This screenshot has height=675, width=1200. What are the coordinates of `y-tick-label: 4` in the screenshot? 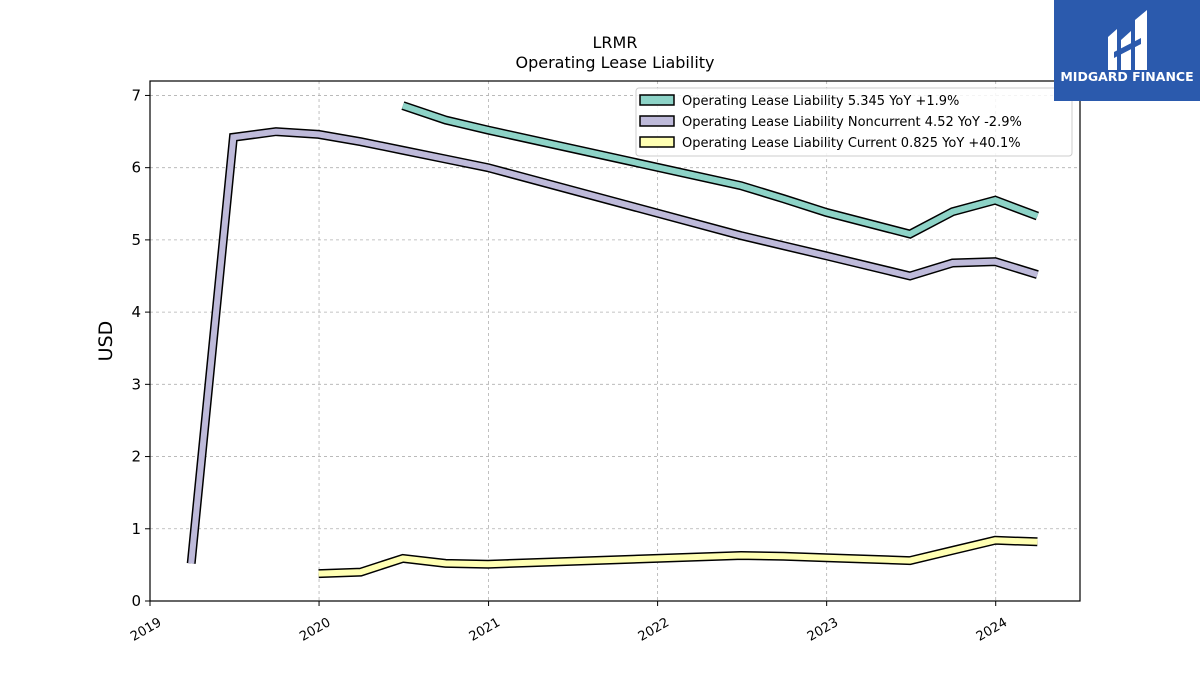 It's located at (136, 312).